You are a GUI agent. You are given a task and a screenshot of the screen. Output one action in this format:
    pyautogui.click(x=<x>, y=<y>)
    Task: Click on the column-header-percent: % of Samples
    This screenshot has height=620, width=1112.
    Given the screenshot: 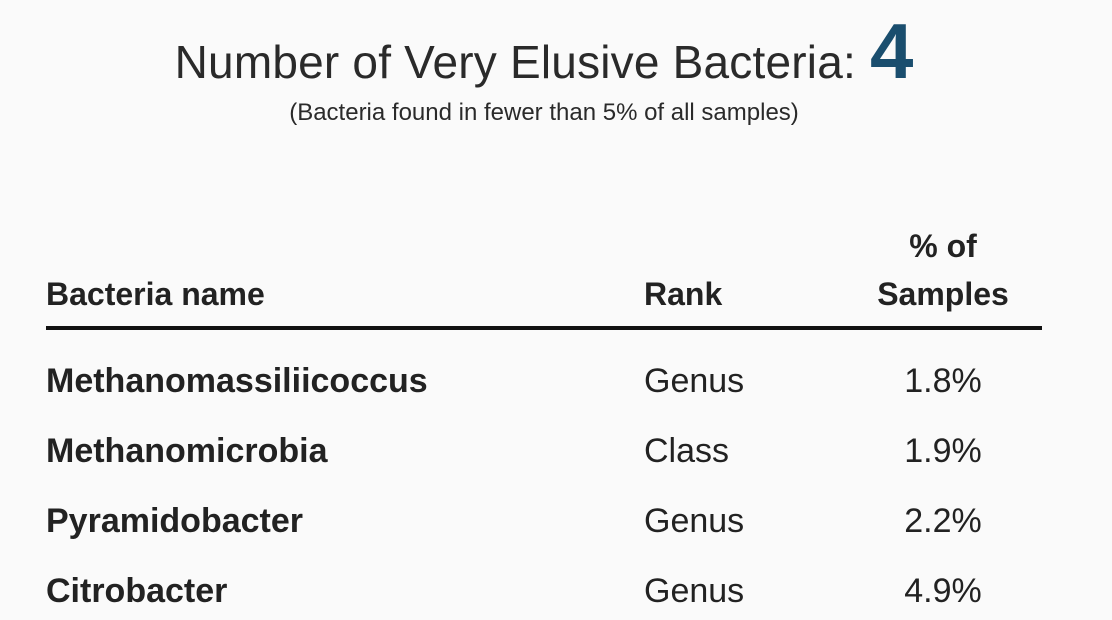 What is the action you would take?
    pyautogui.click(x=943, y=276)
    